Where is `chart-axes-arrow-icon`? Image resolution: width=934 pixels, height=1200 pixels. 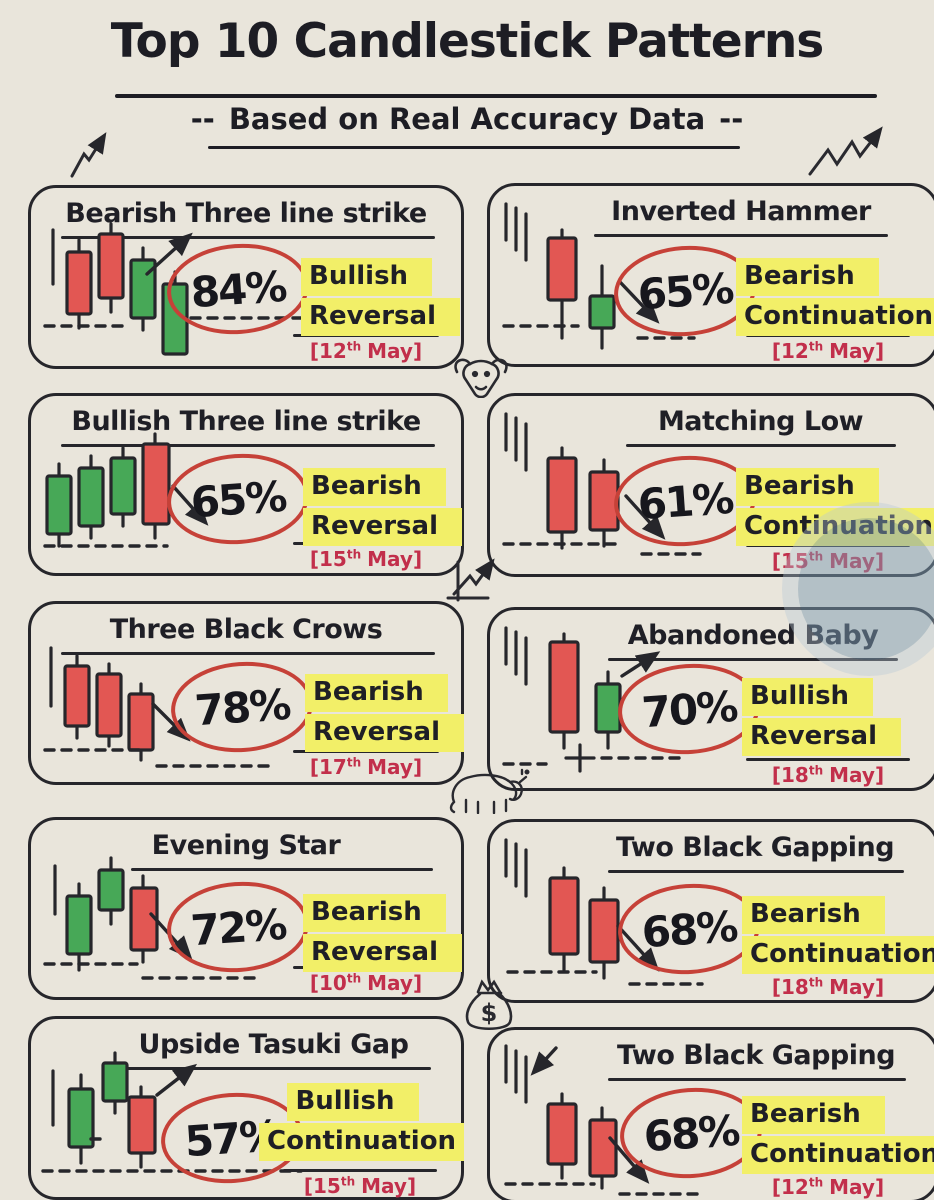 chart-axes-arrow-icon is located at coordinates (470, 580).